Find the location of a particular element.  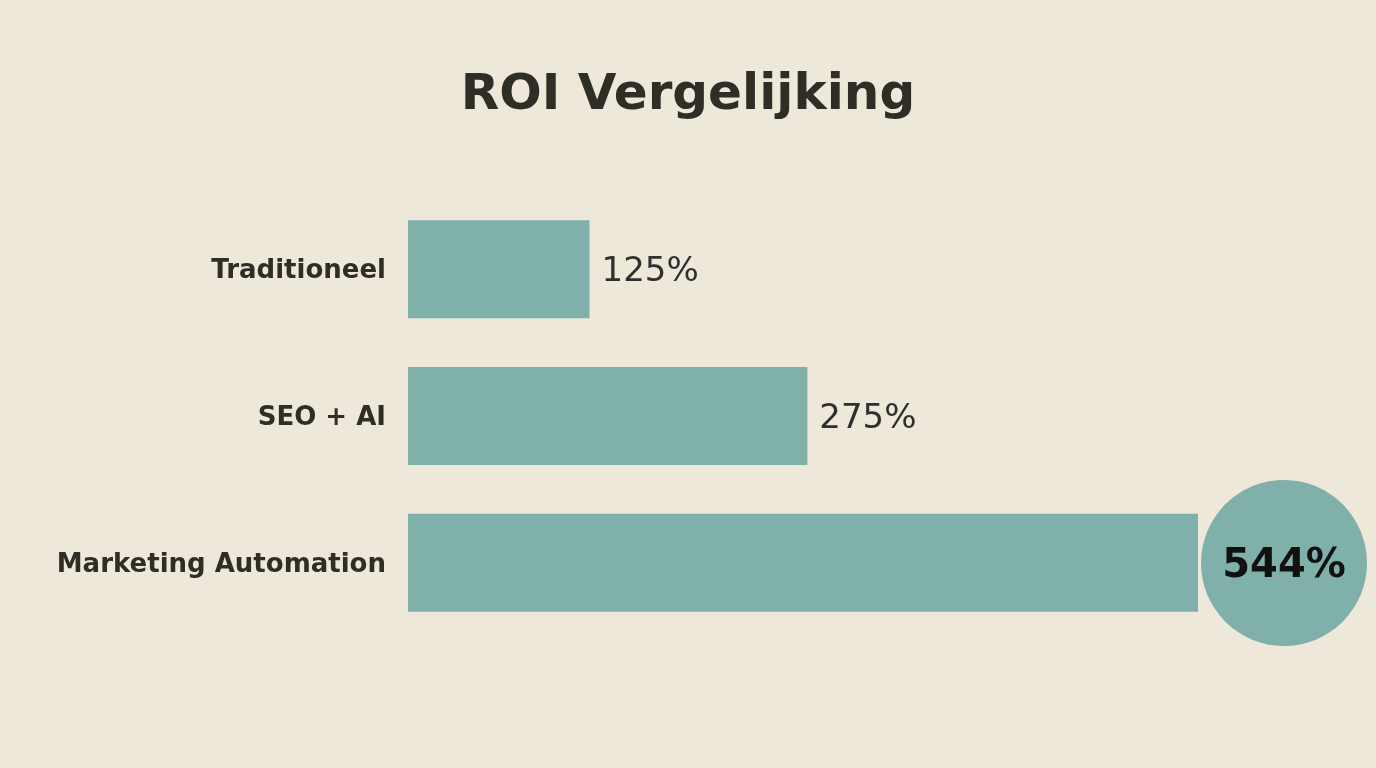

chart-title: ROI Vergelijking is located at coordinates (688, 92).